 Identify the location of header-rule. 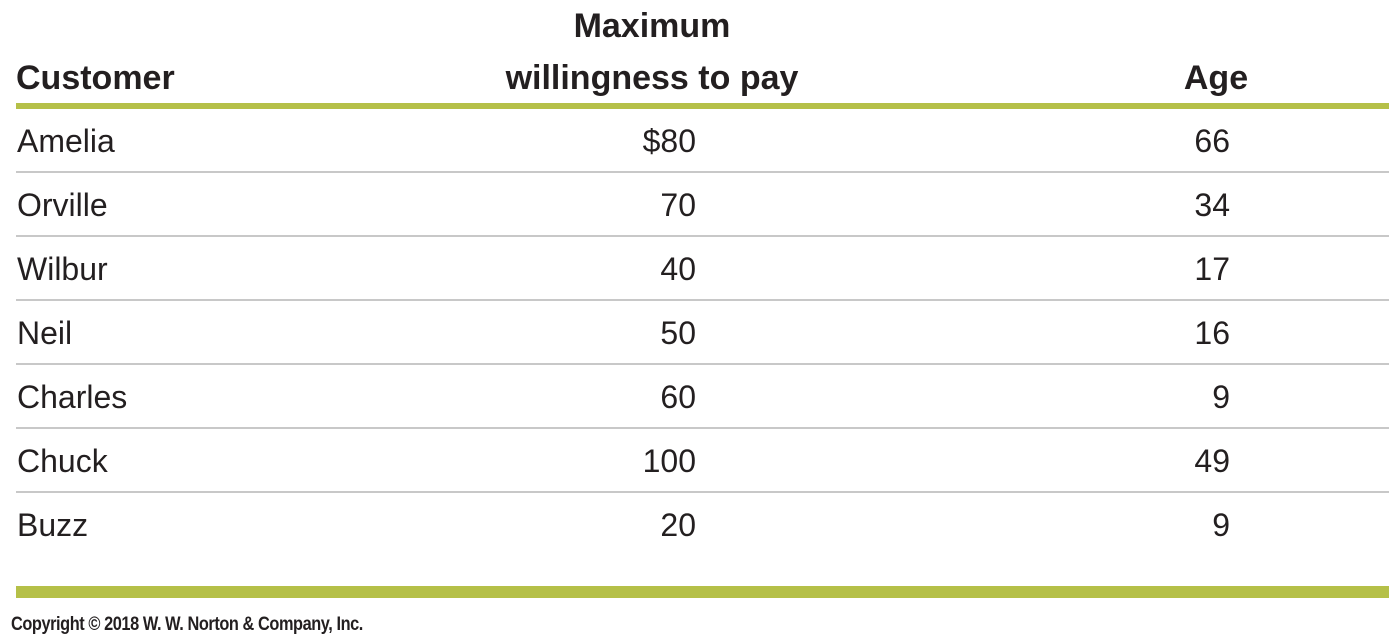
(702, 106).